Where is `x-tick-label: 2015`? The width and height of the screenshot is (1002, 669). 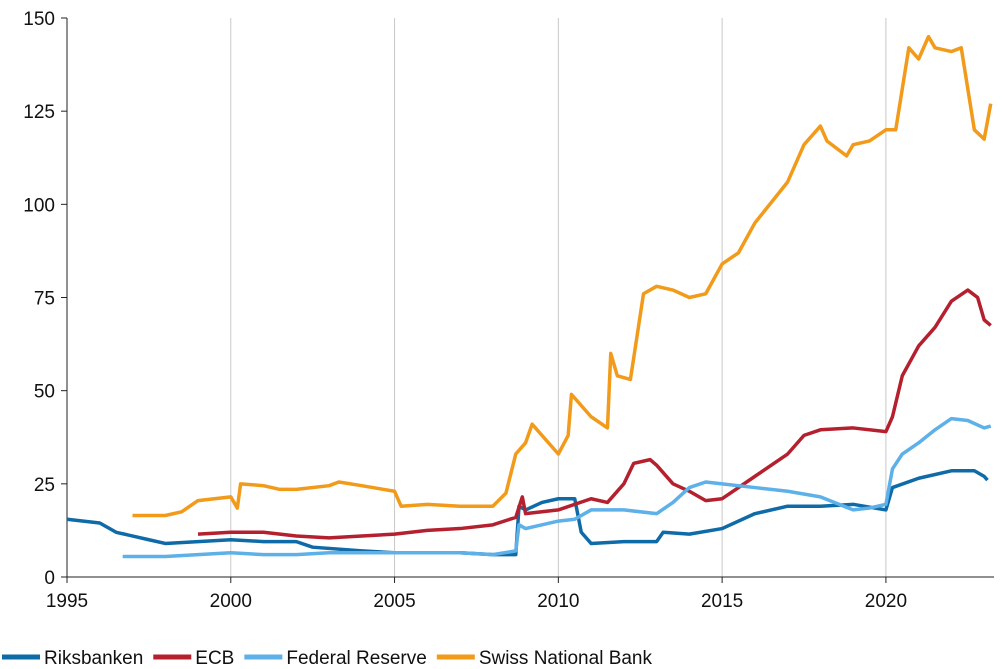 x-tick-label: 2015 is located at coordinates (722, 601).